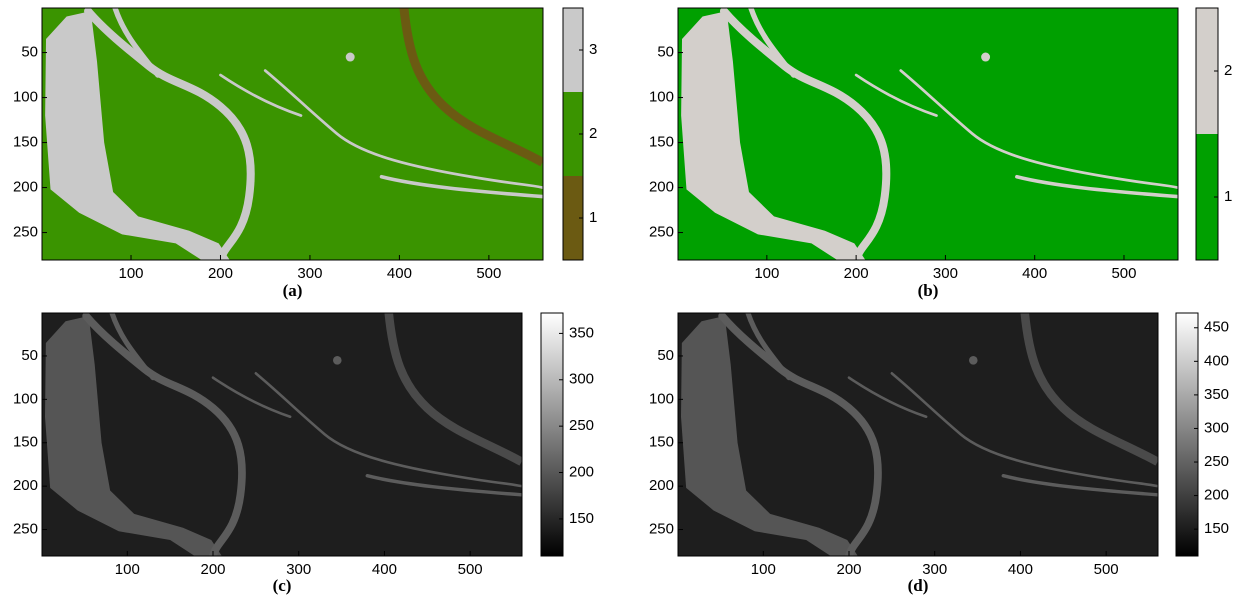 The height and width of the screenshot is (602, 1238). What do you see at coordinates (1216, 495) in the screenshot?
I see `colorbar-tick-label: 200` at bounding box center [1216, 495].